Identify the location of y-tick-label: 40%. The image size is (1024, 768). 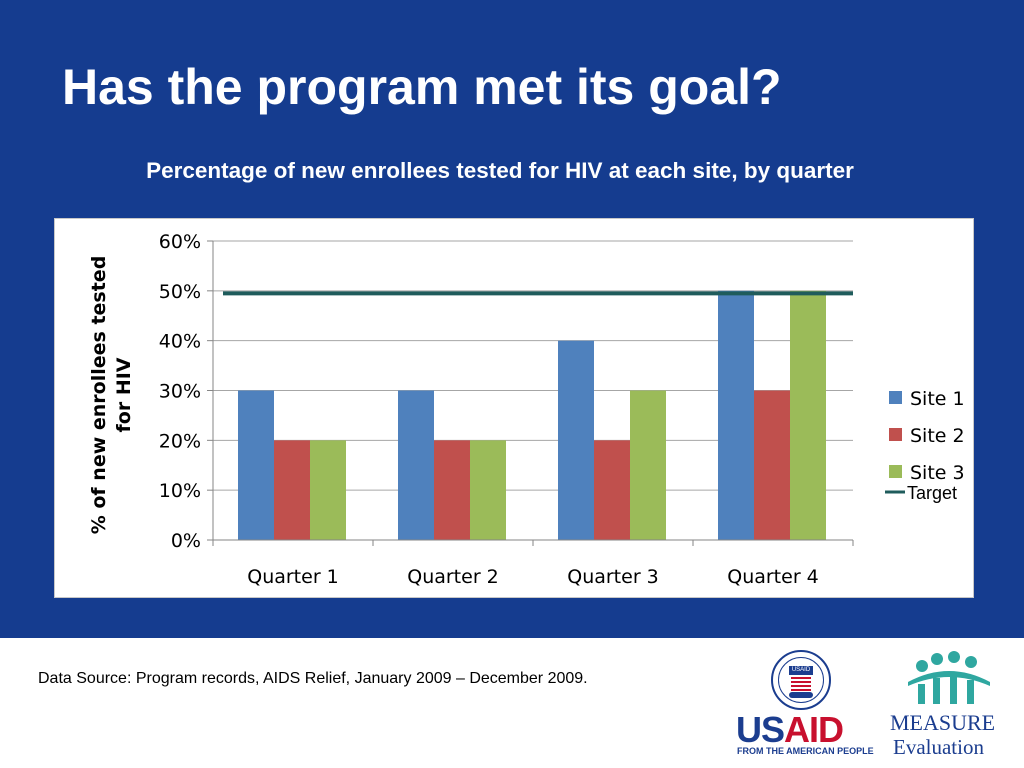
(180, 342).